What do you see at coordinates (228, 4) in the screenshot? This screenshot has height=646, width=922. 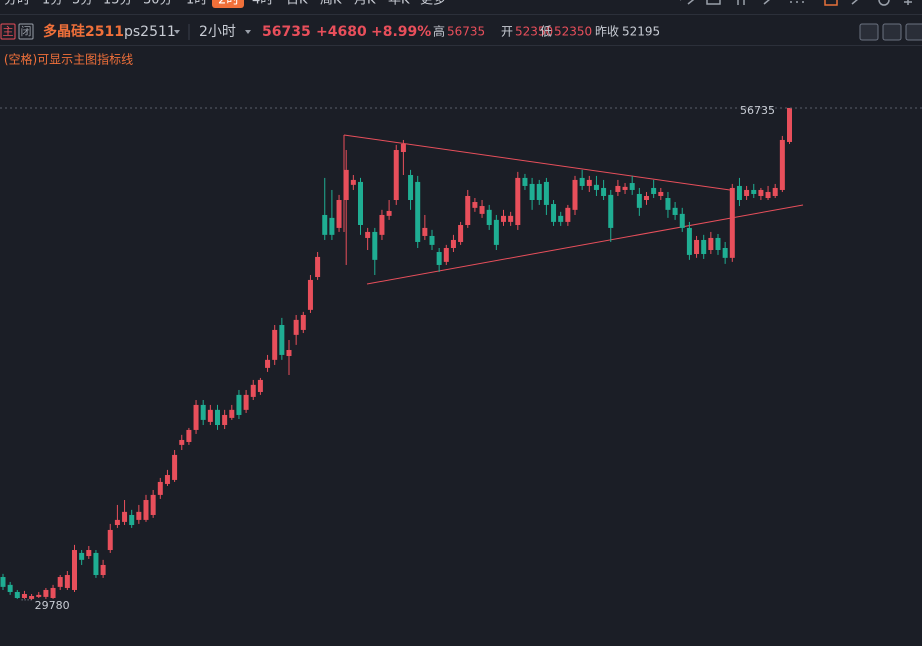 I see `toolbar-tab: 2时` at bounding box center [228, 4].